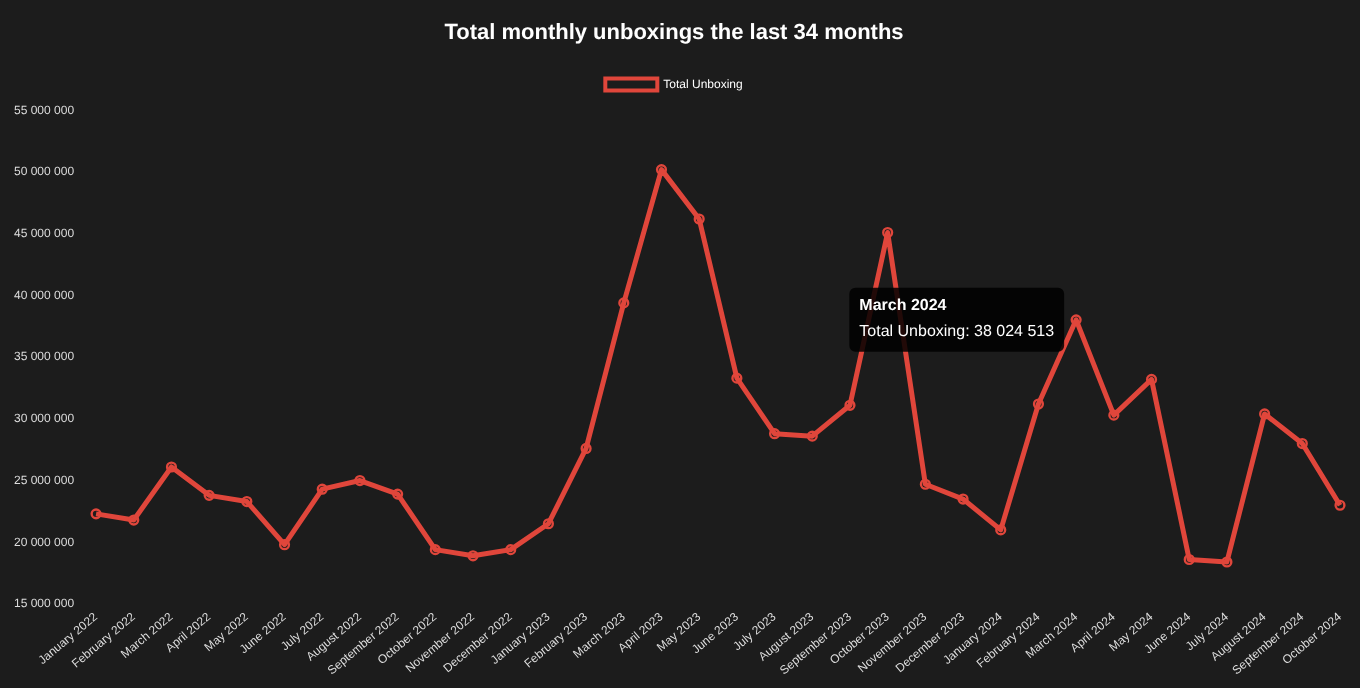 This screenshot has height=688, width=1360. Describe the element at coordinates (957, 318) in the screenshot. I see `annotation: March 2024 Total Unboxing: 38 024 513` at that location.